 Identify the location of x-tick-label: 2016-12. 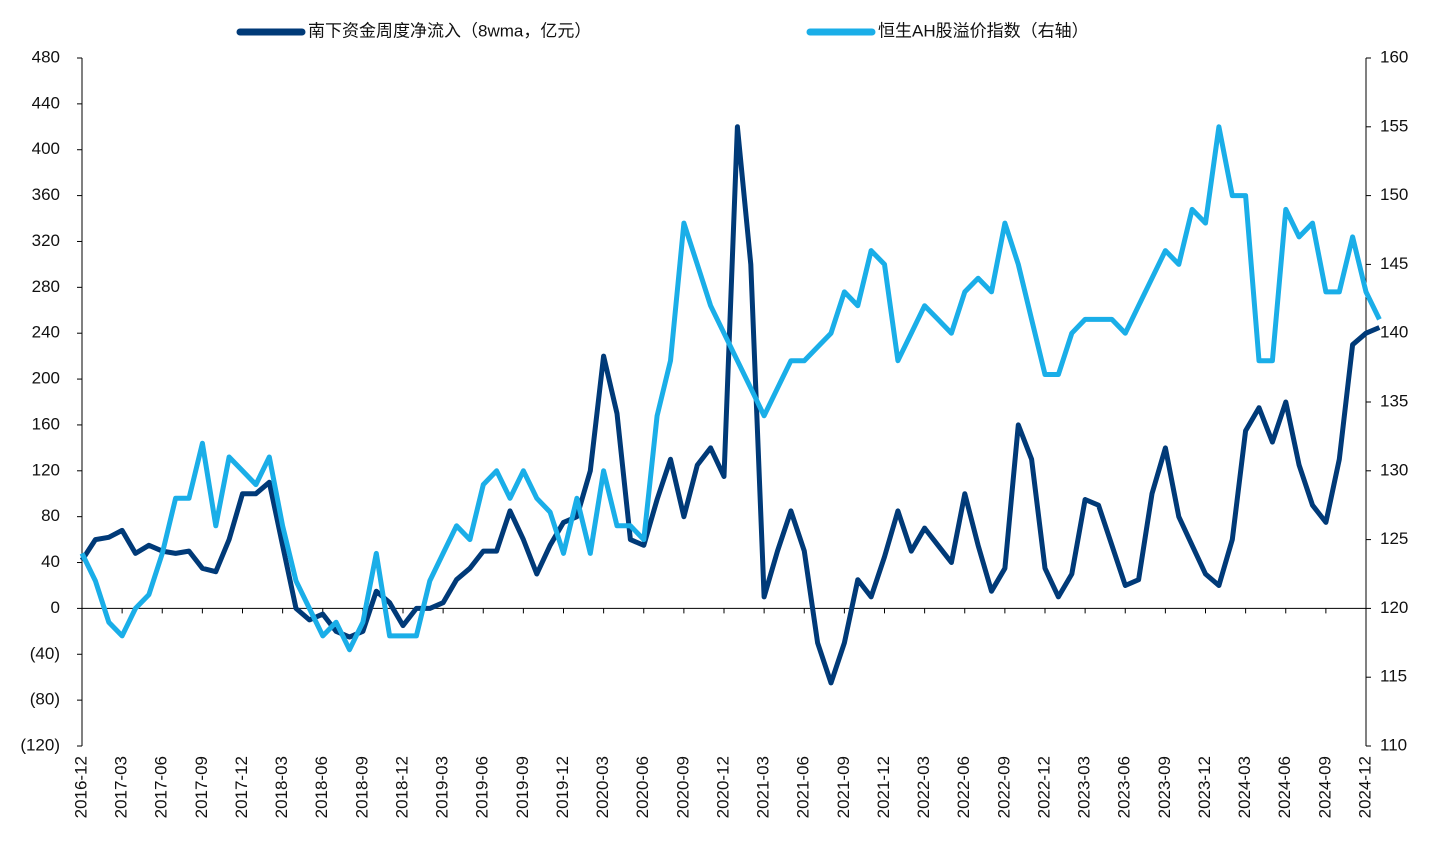
(80, 787).